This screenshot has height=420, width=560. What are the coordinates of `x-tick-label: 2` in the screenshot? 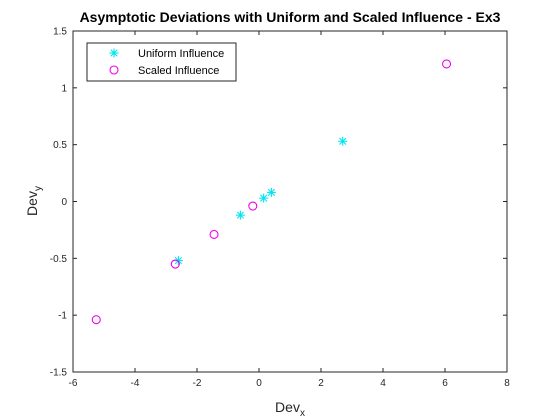 It's located at (321, 383).